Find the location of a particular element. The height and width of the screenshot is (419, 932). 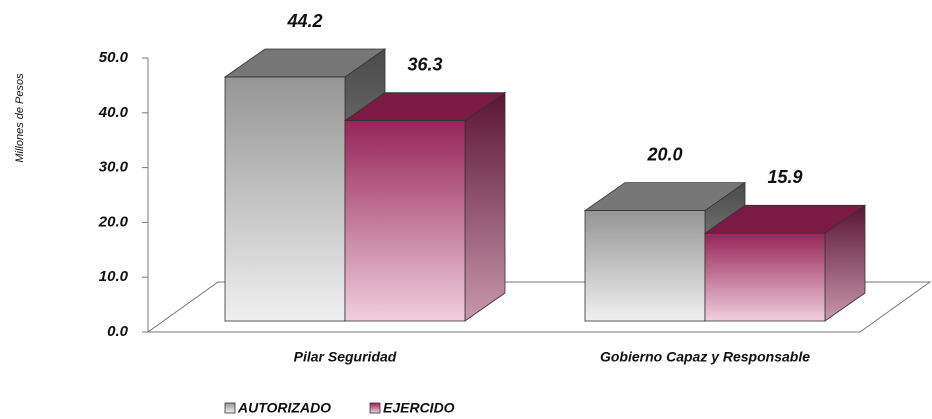

y-tick-label: 0.0 is located at coordinates (118, 331).